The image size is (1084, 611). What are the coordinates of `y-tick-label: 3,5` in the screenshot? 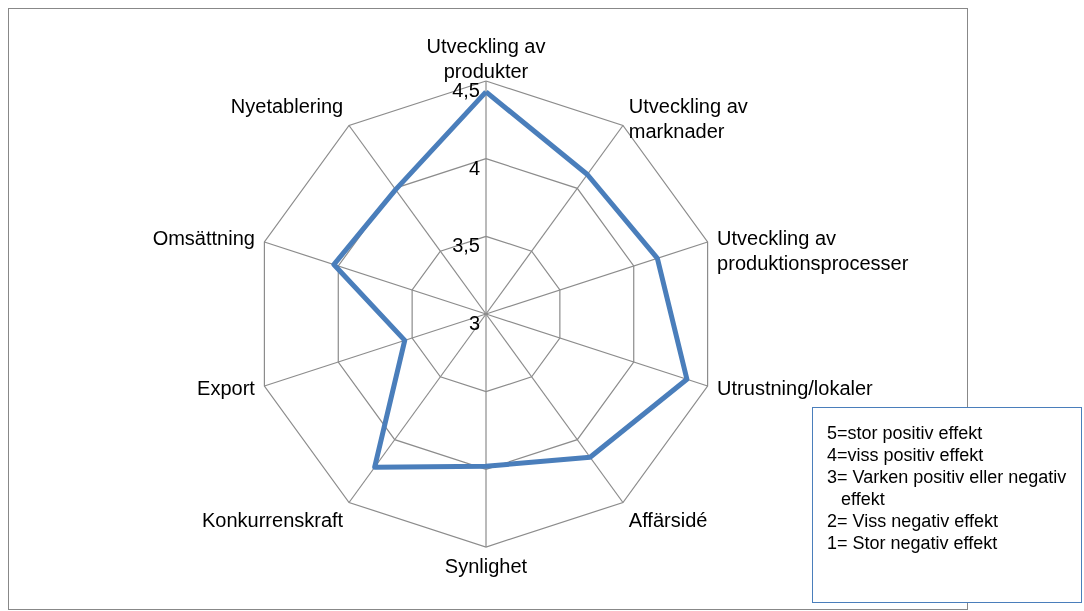 It's located at (466, 245).